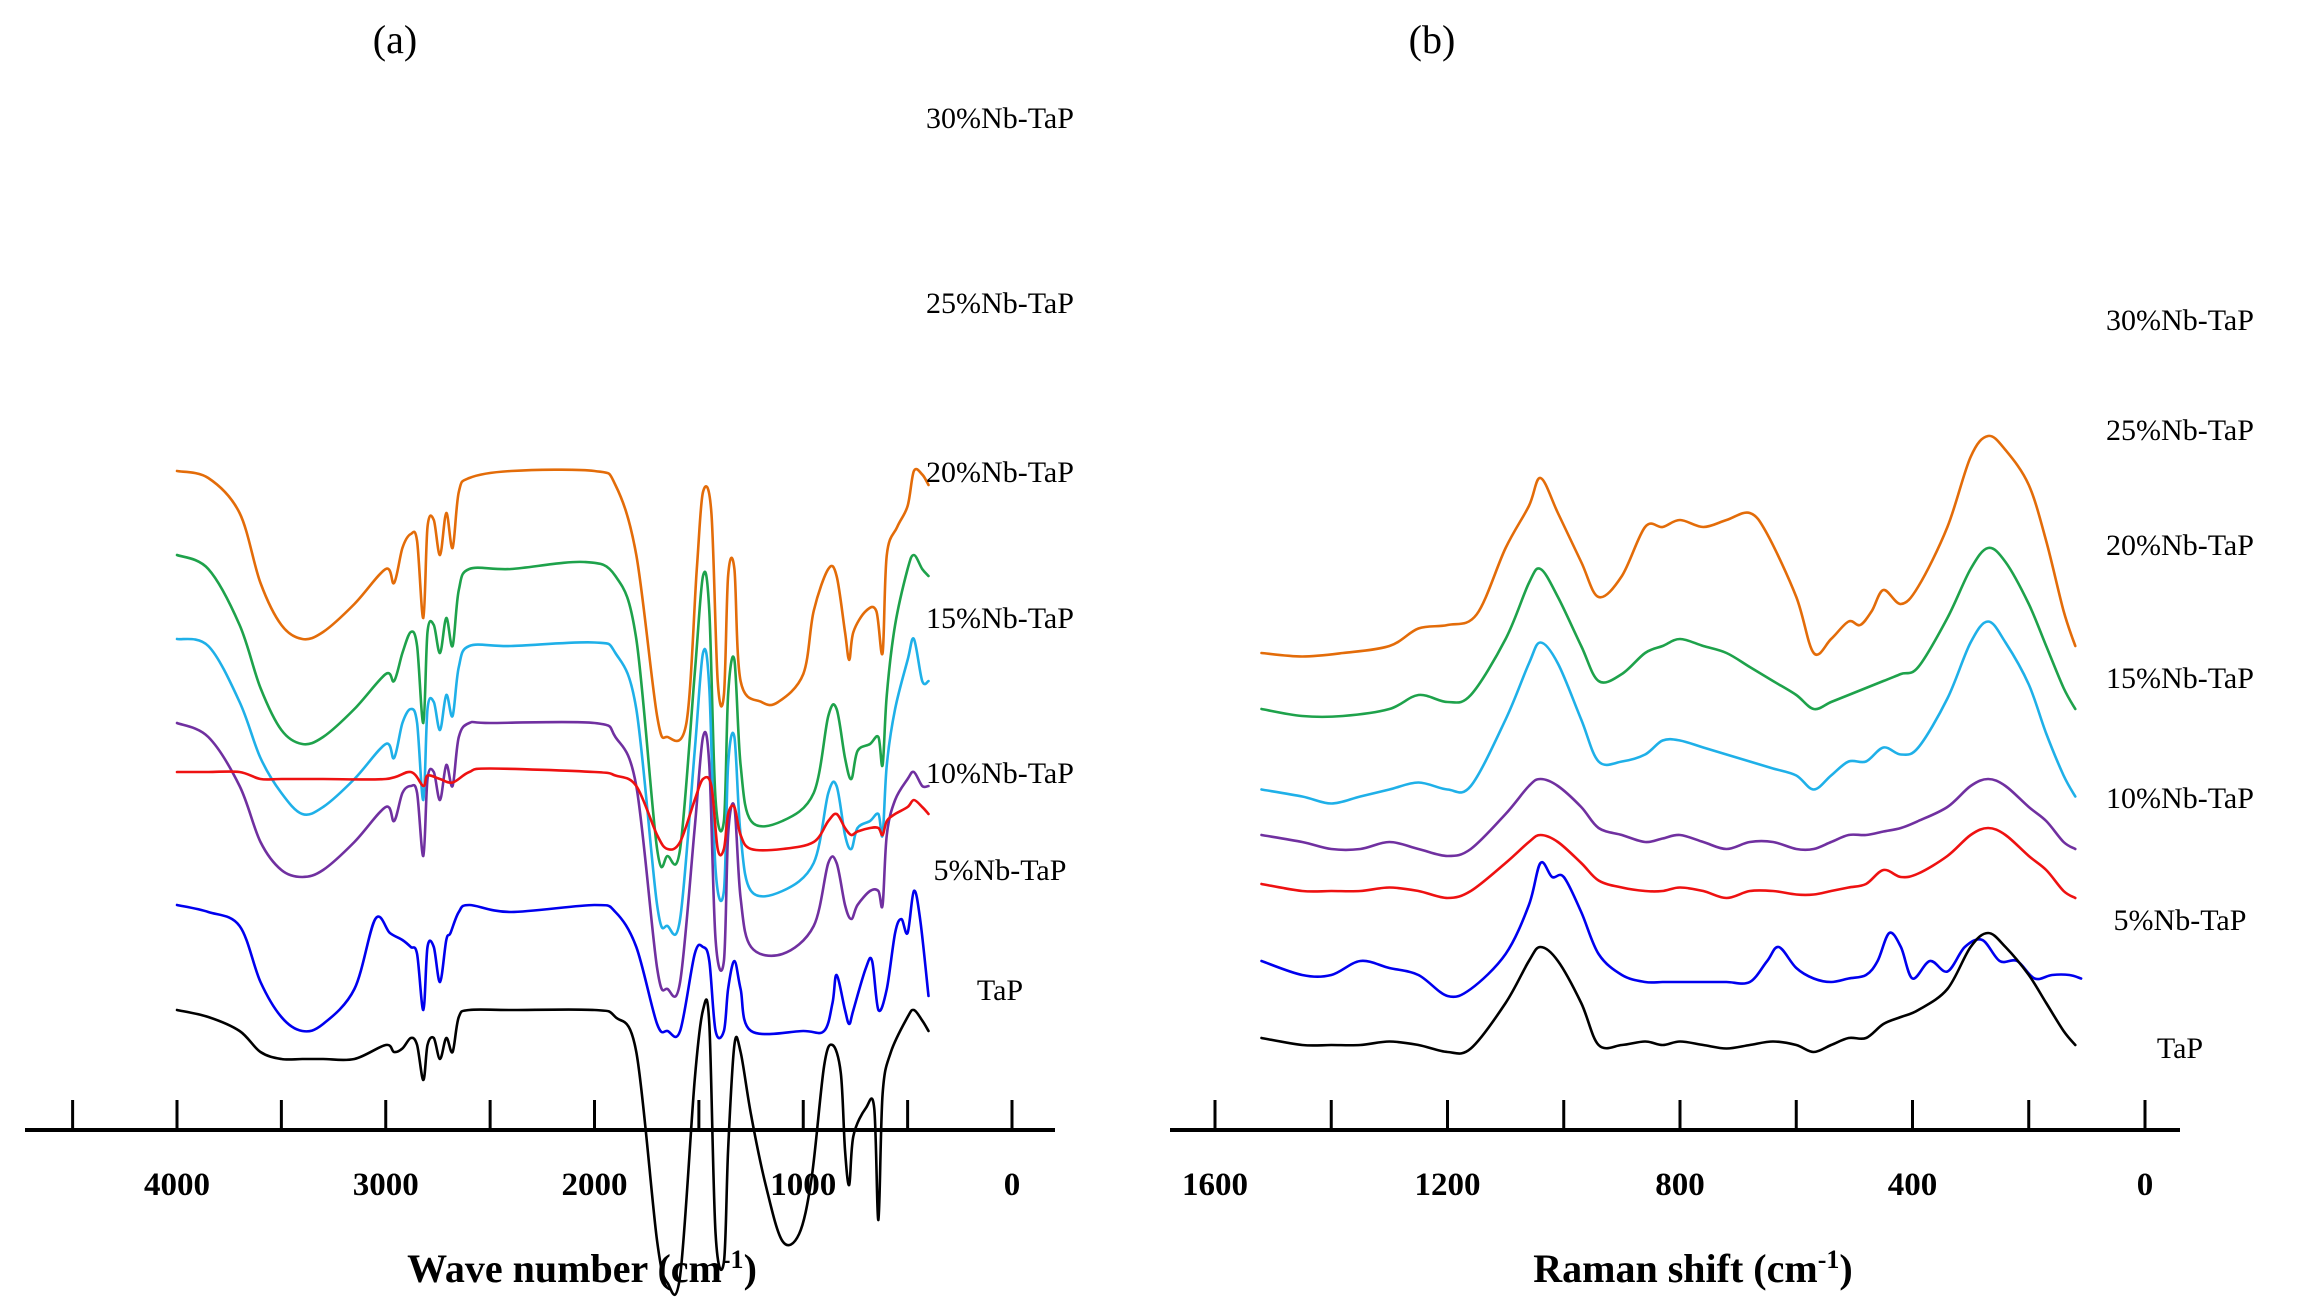 The width and height of the screenshot is (2309, 1299). What do you see at coordinates (1913, 1185) in the screenshot?
I see `panel-b-x-tick-label: 400` at bounding box center [1913, 1185].